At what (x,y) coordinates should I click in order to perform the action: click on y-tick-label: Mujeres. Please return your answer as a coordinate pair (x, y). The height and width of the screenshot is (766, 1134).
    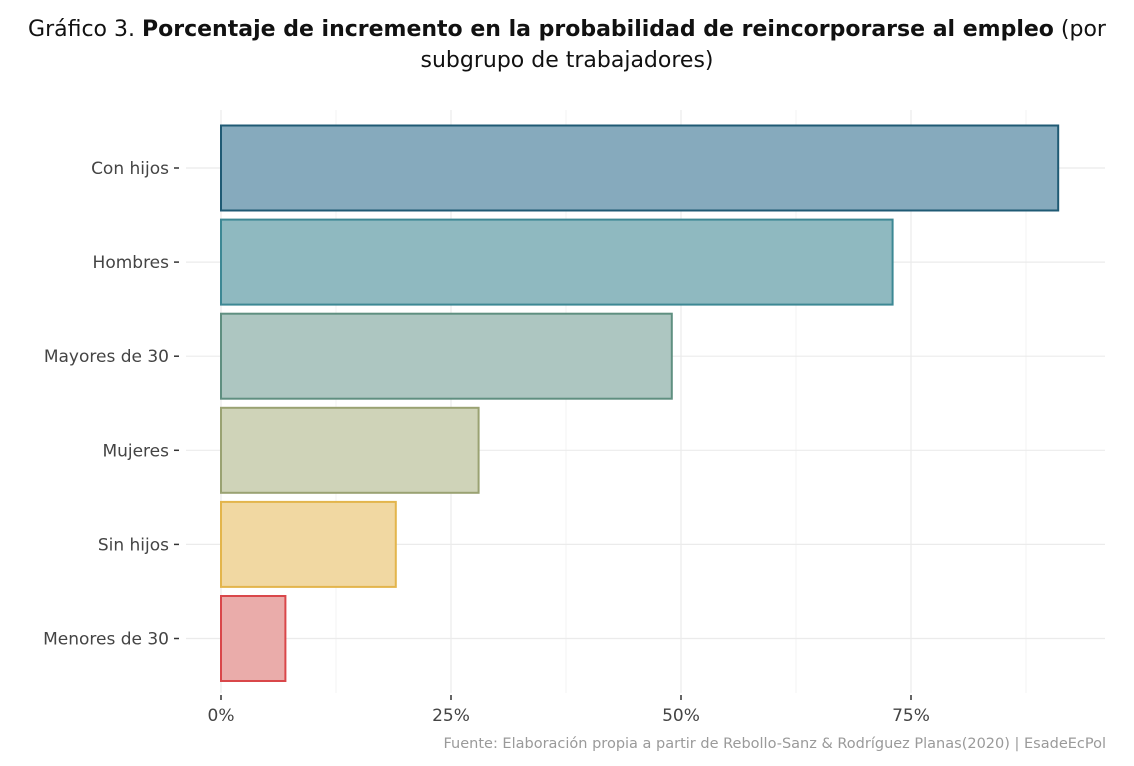
    Looking at the image, I should click on (135, 451).